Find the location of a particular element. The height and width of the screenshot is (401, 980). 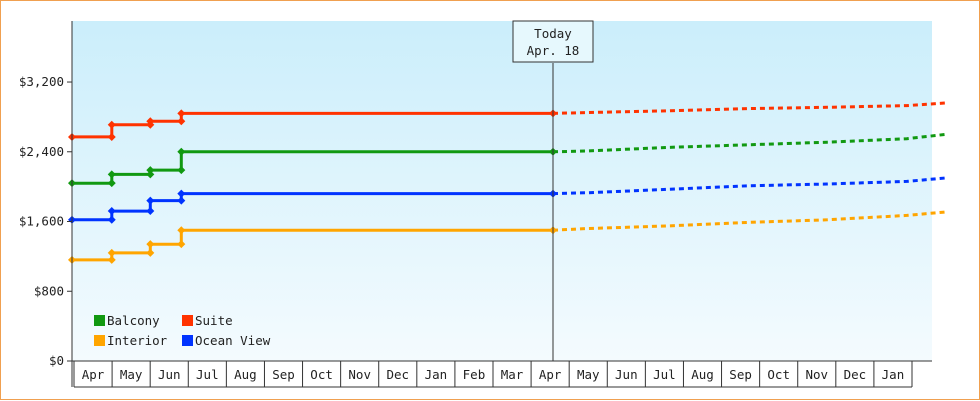

x-tick-label: Mar is located at coordinates (512, 374).